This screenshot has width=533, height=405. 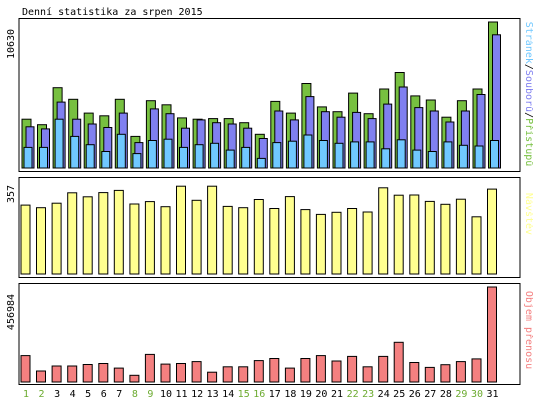 I want to click on traffic-ymax-label: 10630, so click(x=11, y=44).